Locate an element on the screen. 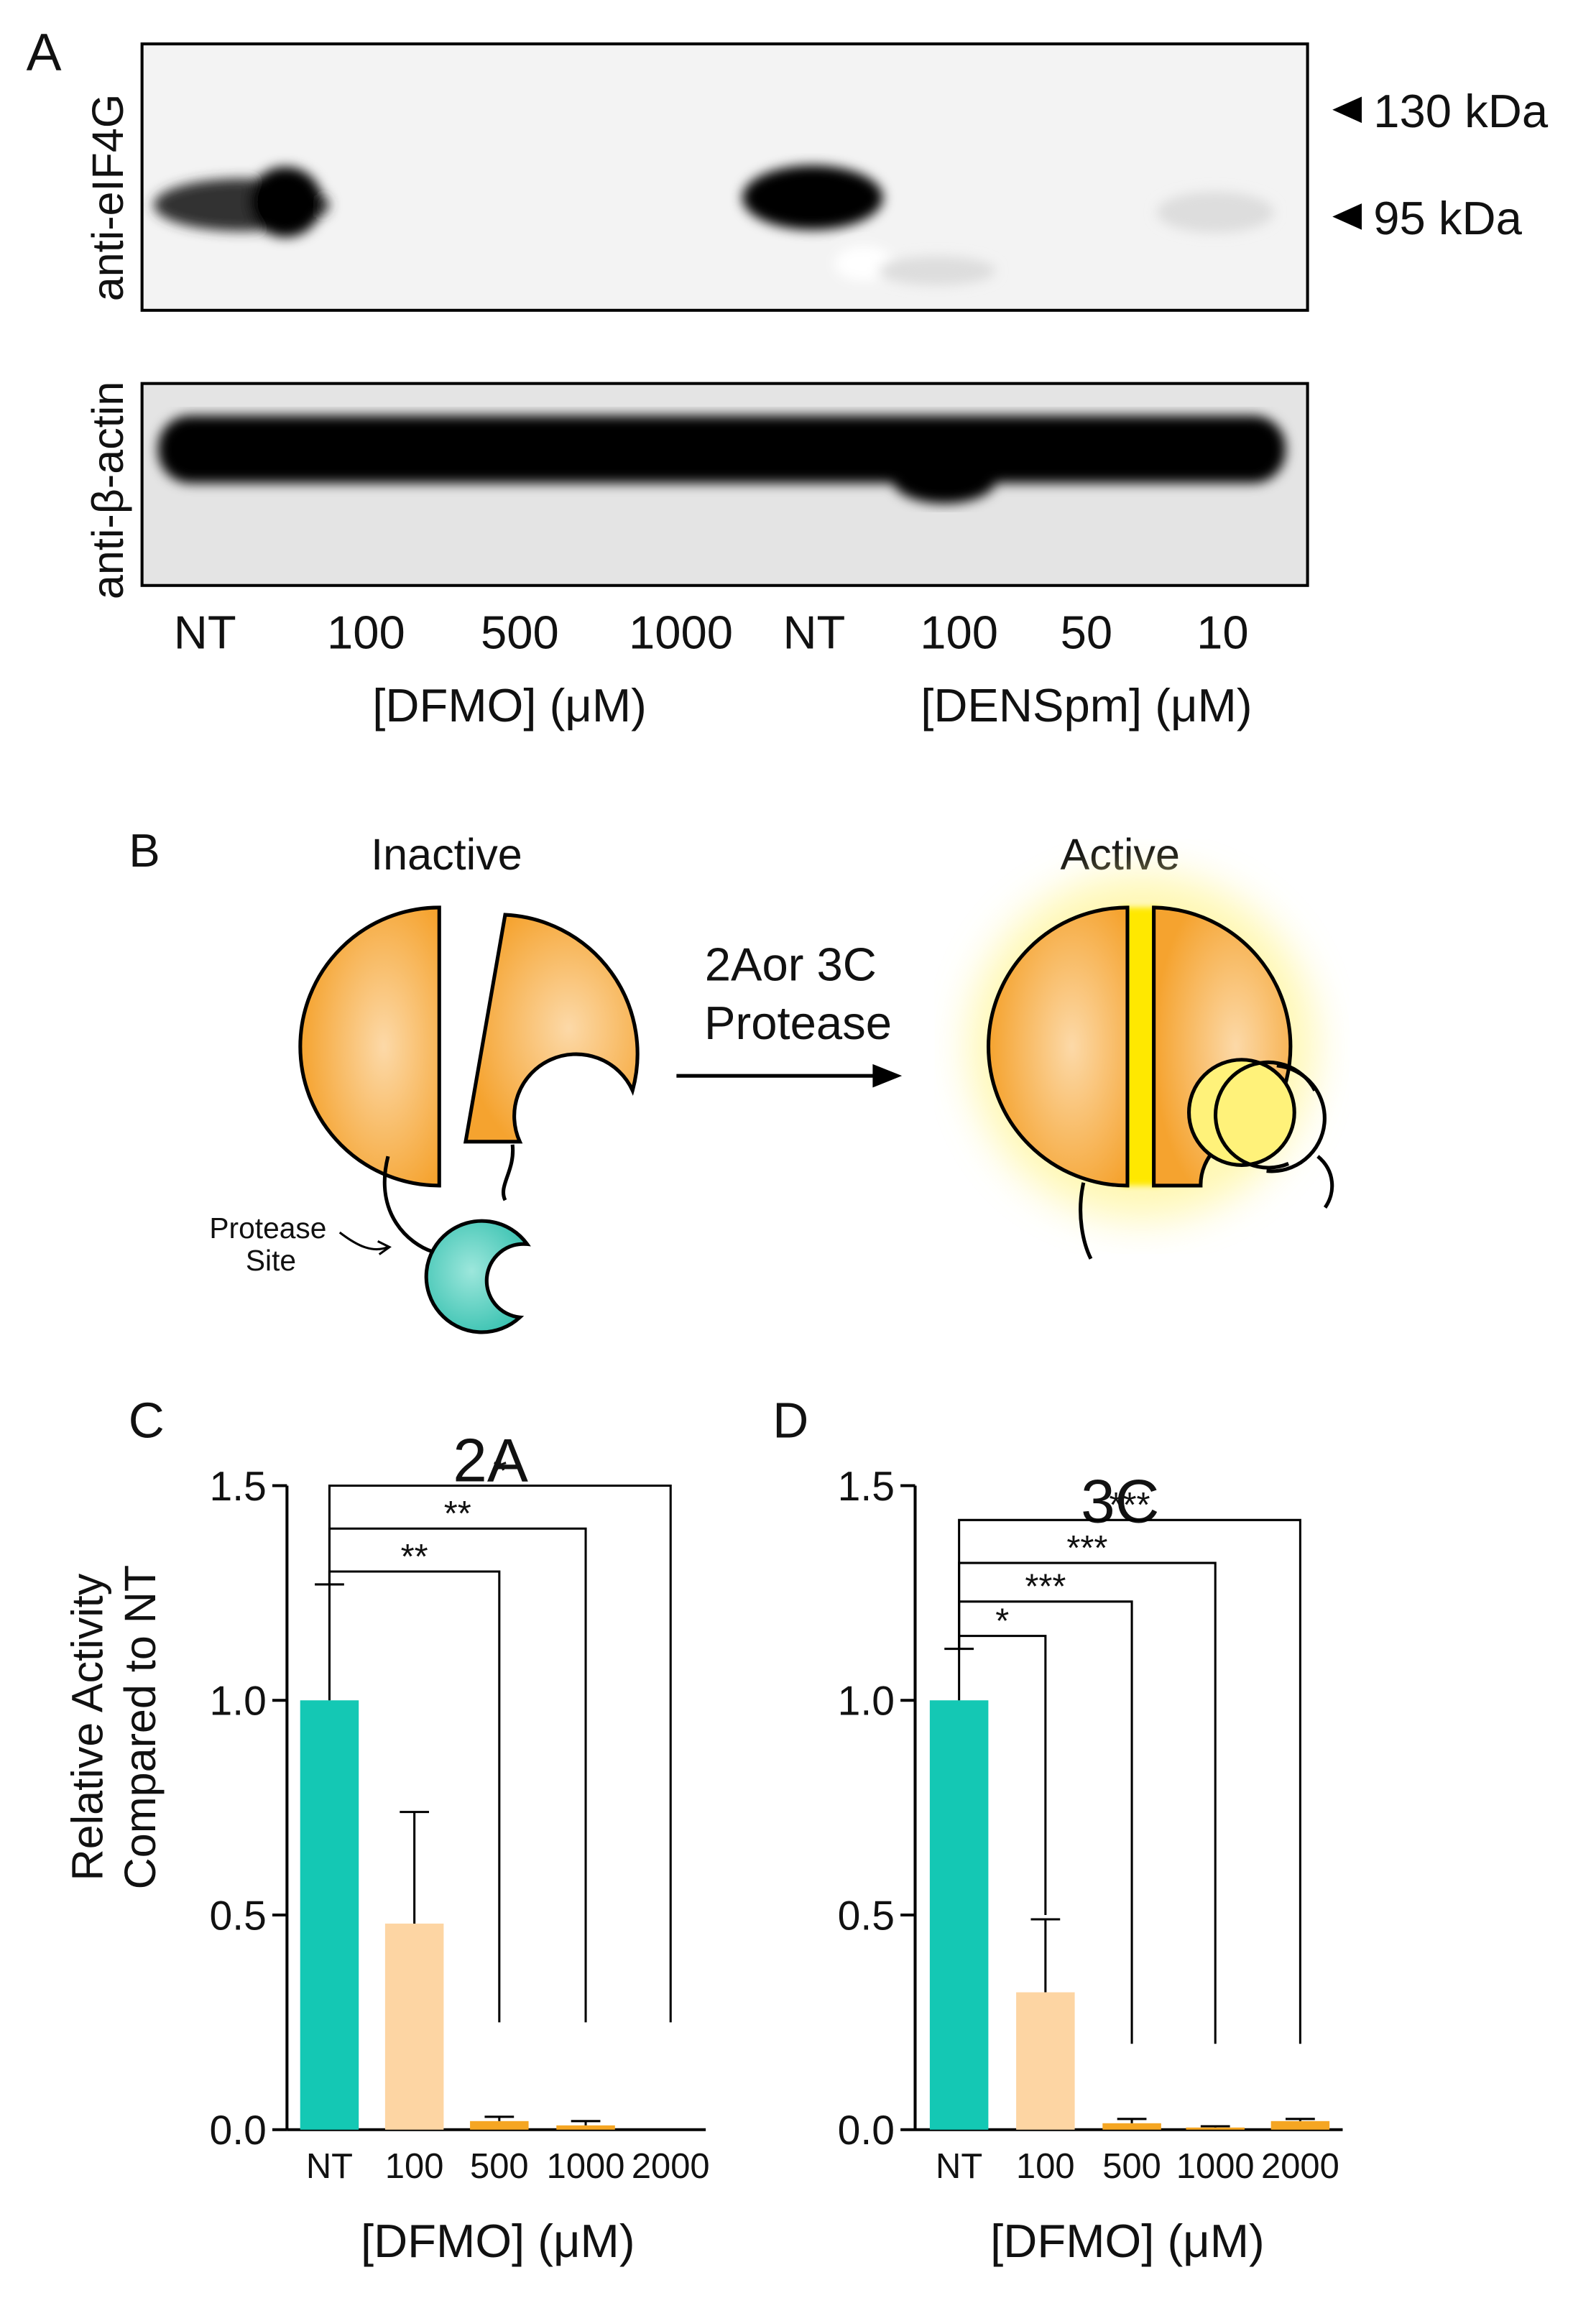 Image resolution: width=1596 pixels, height=2298 pixels. blot-bottom is located at coordinates (725, 484).